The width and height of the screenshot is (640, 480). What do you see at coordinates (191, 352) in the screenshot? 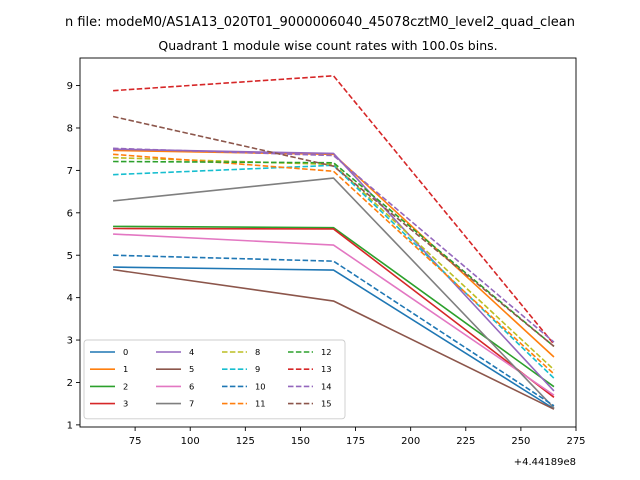
I see `legend-label-4: 4` at bounding box center [191, 352].